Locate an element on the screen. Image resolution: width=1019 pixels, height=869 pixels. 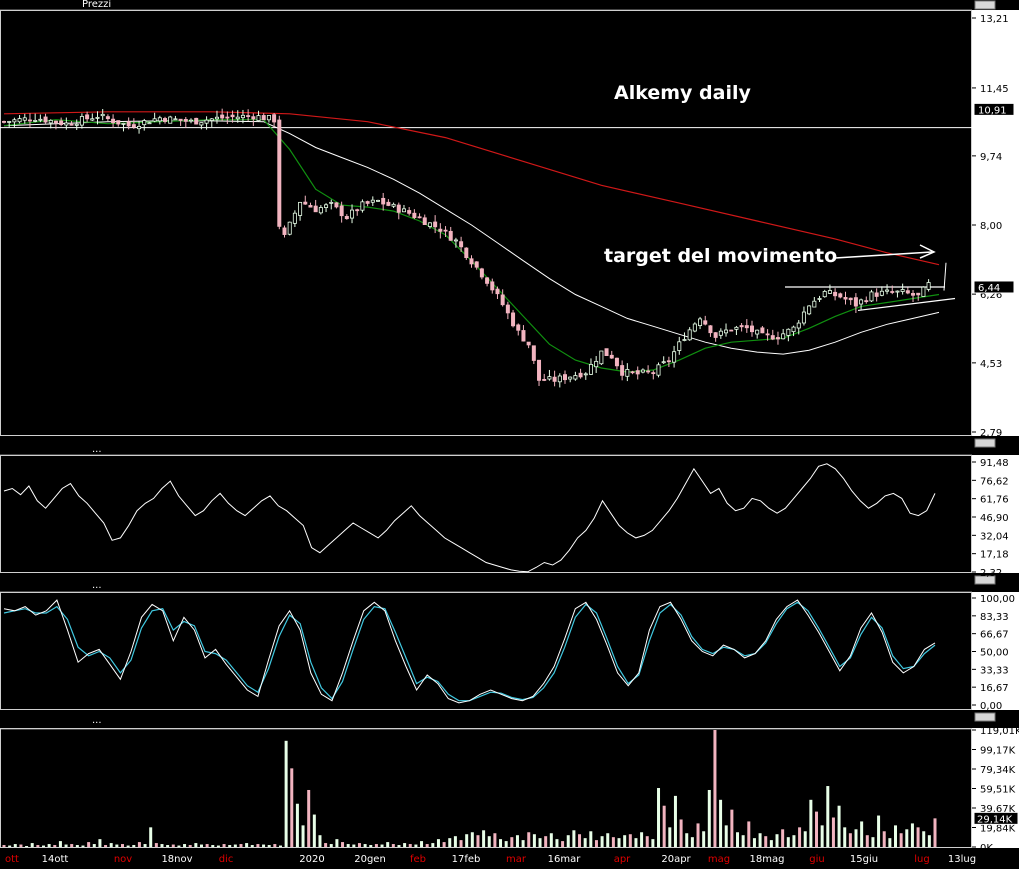
price-tick-label: 6,26 is located at coordinates (991, 295).